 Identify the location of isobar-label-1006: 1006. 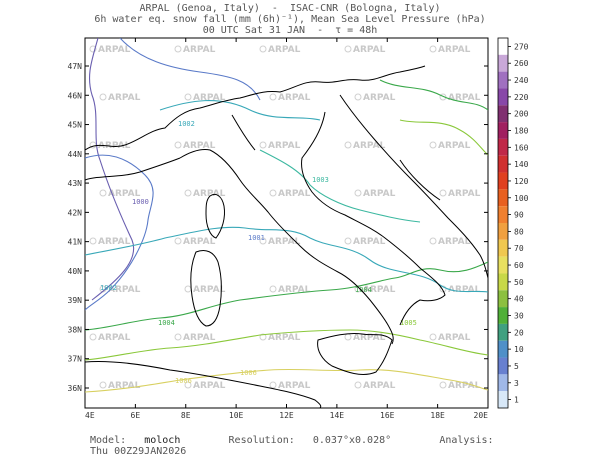
(183, 381).